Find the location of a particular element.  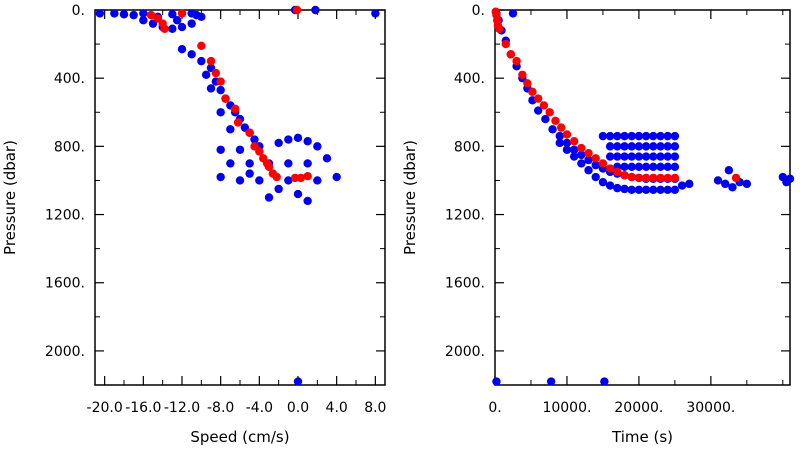

y-axis-label: Pressure (dbar) is located at coordinates (10, 197).